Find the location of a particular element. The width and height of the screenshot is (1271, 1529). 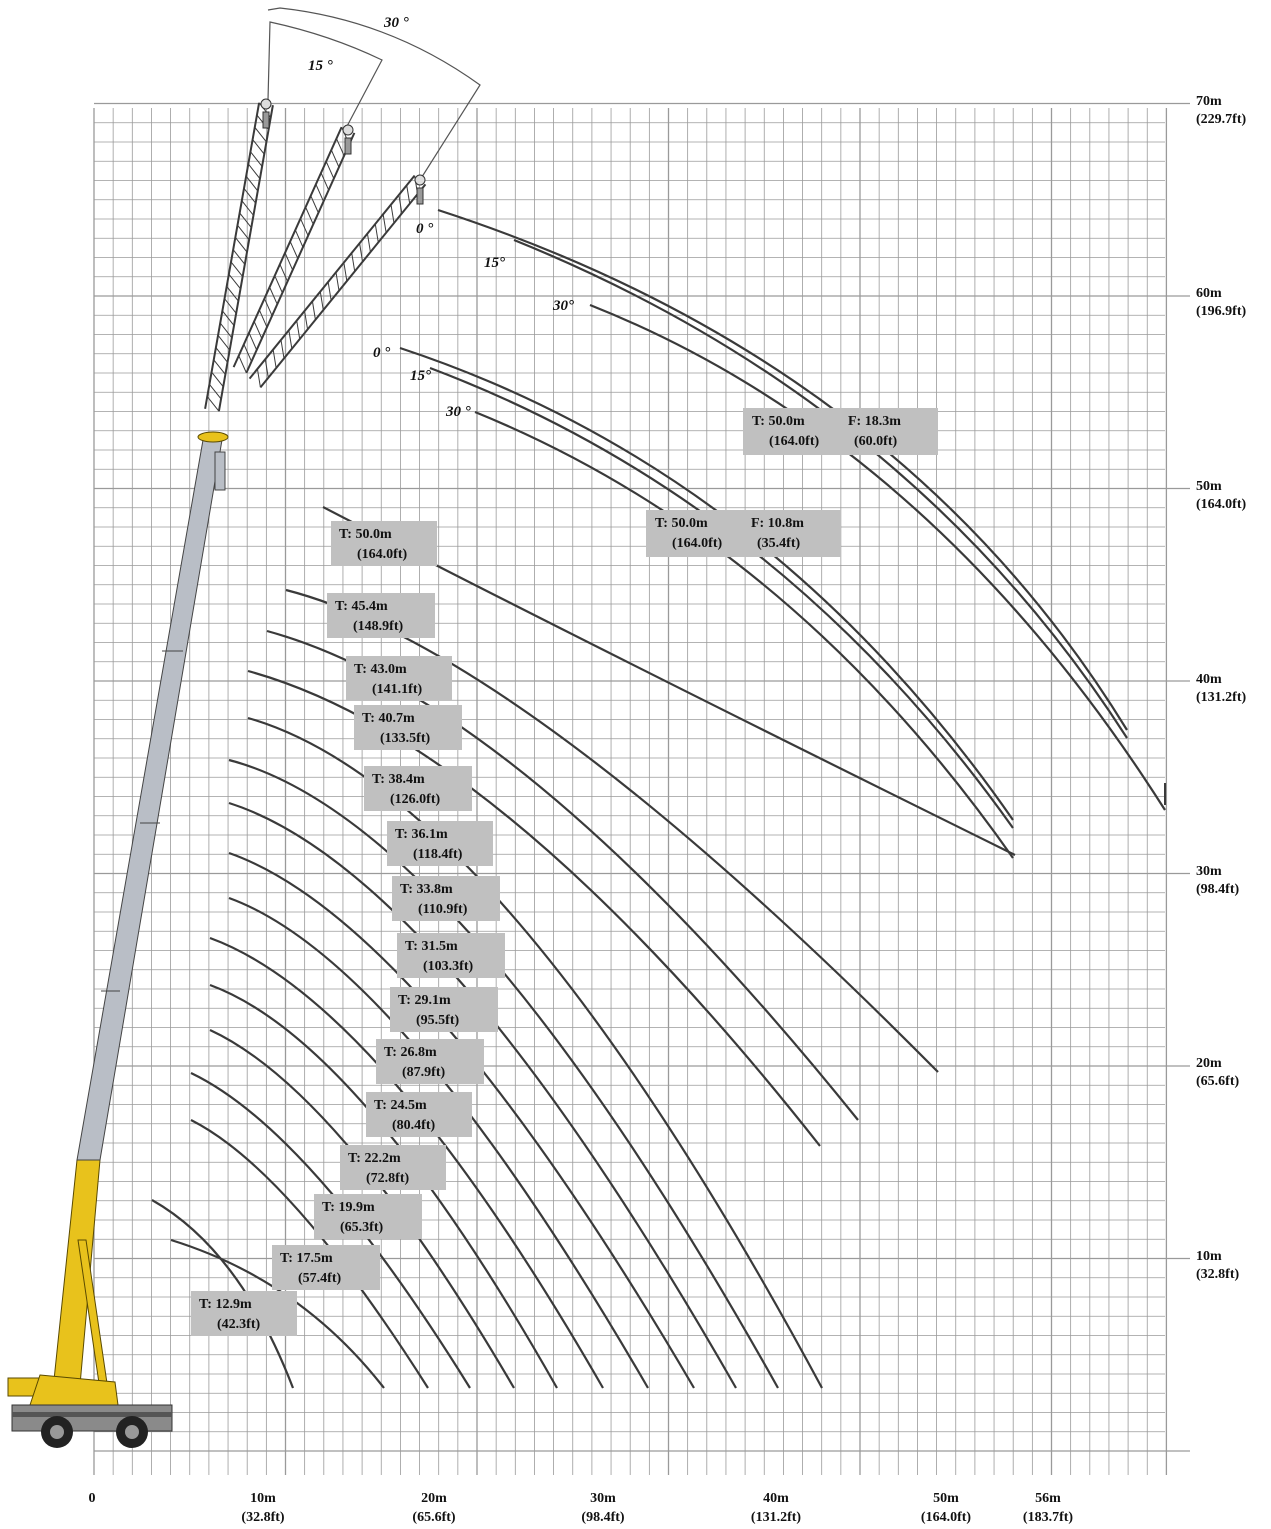

angle-label-long-0: 0 ° is located at coordinates (424, 229).